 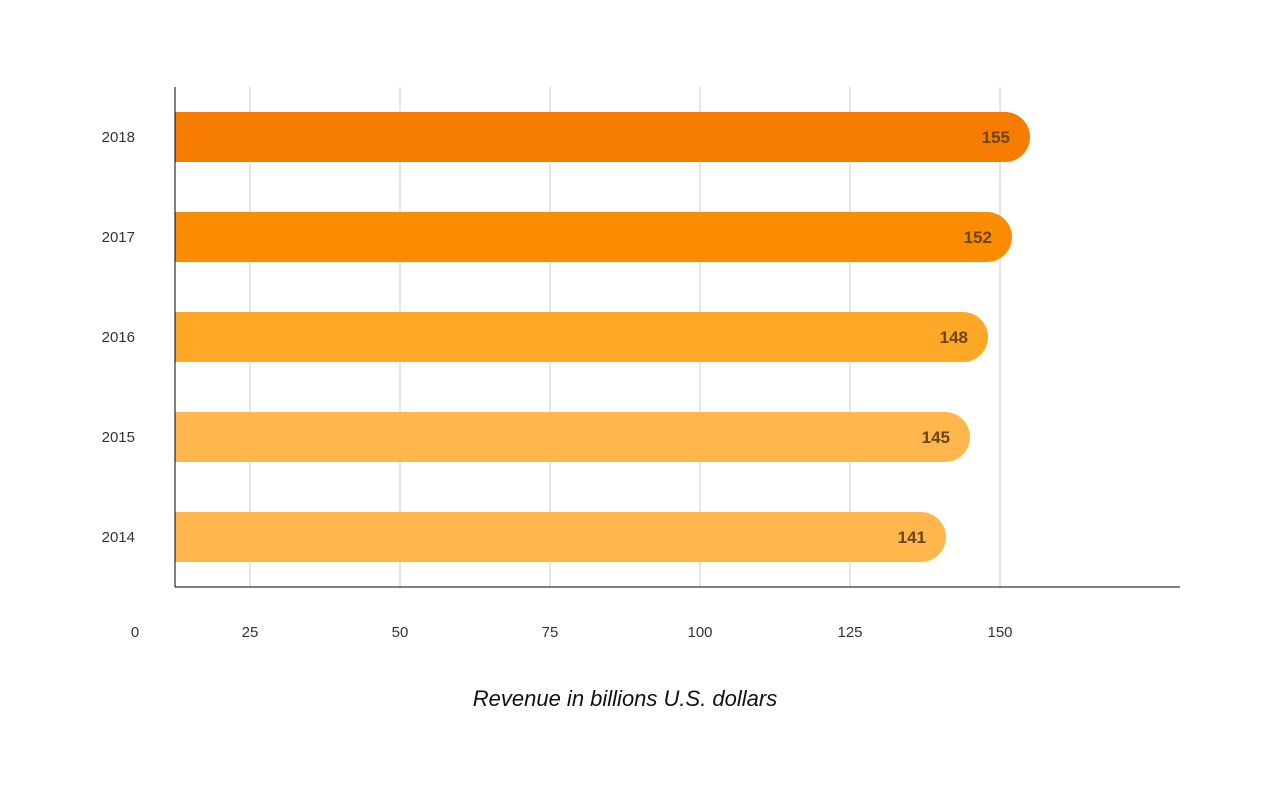 What do you see at coordinates (560, 537) in the screenshot?
I see `bar-2014` at bounding box center [560, 537].